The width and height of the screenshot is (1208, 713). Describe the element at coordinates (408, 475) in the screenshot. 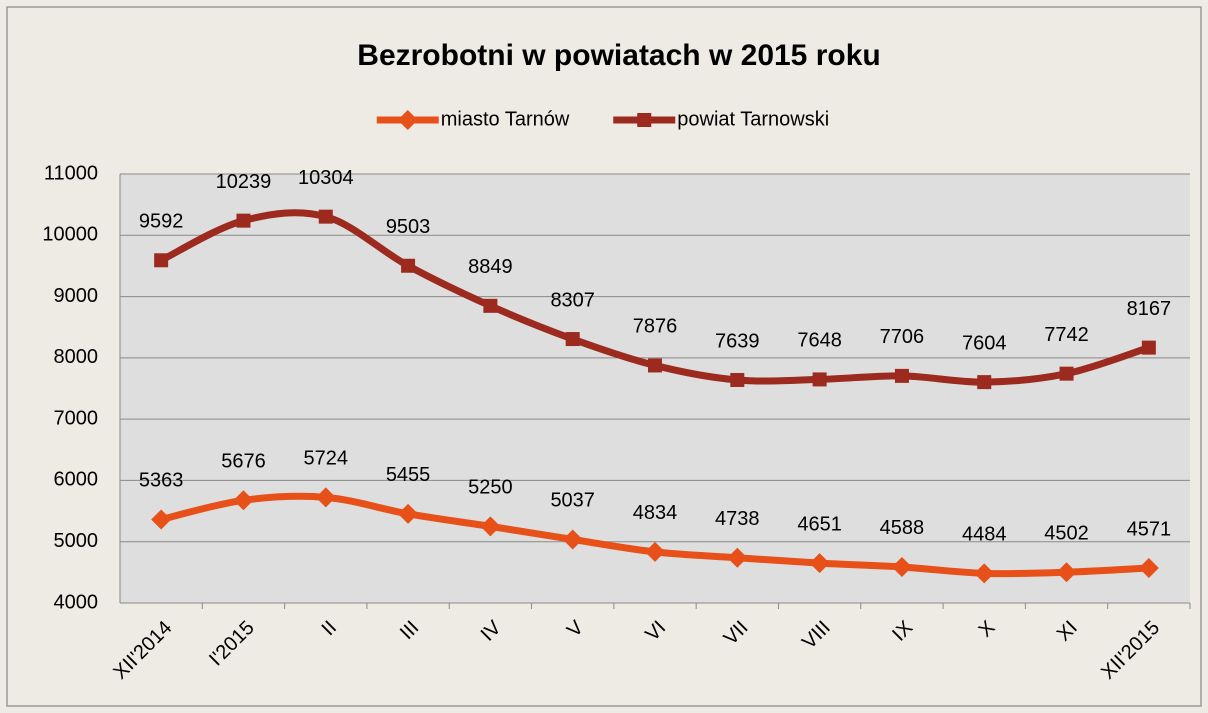

I see `data-label: 5455` at that location.